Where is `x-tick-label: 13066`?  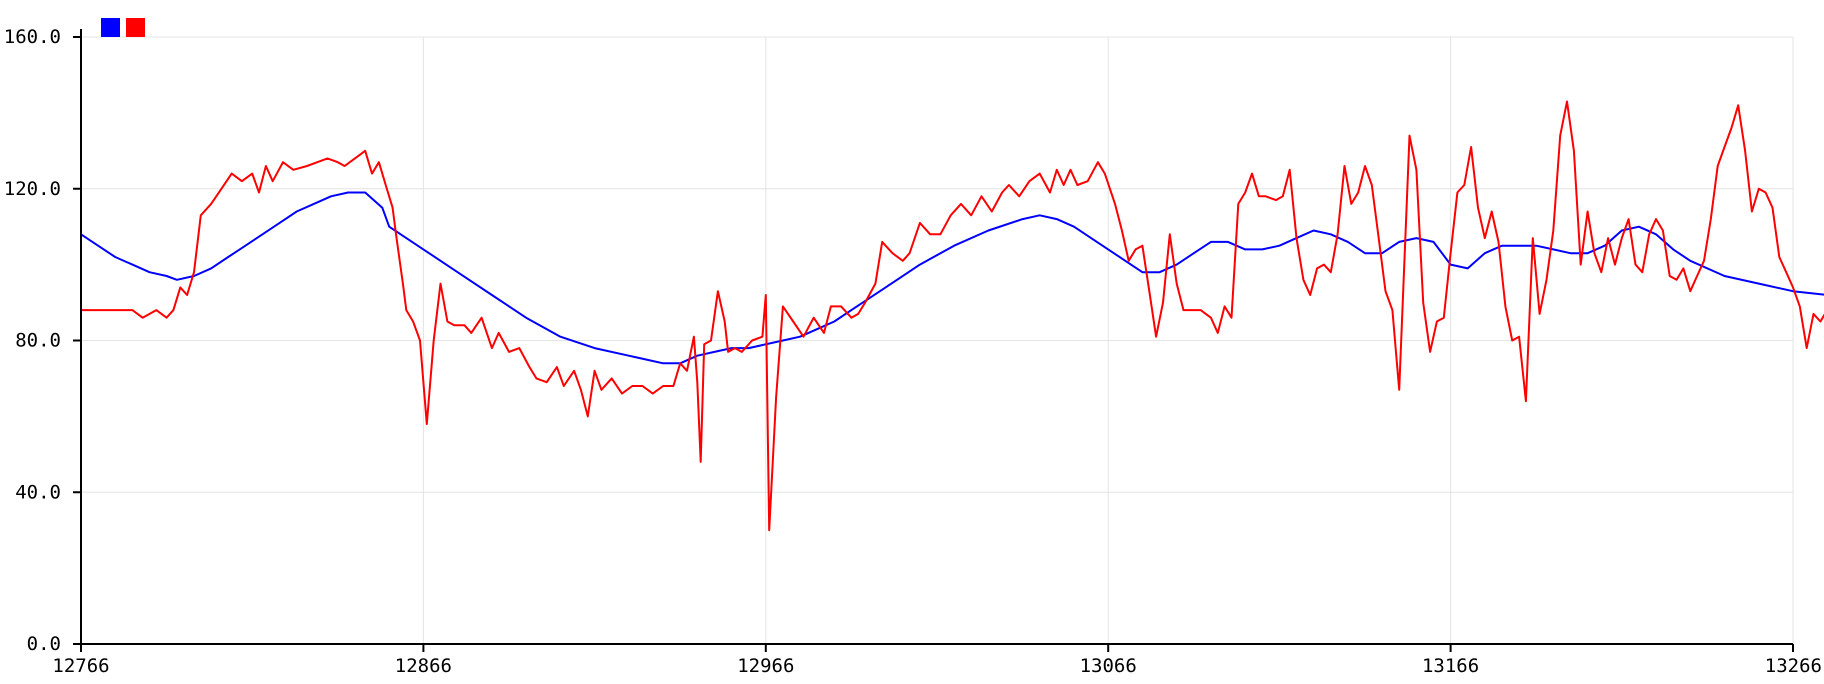 x-tick-label: 13066 is located at coordinates (1108, 666).